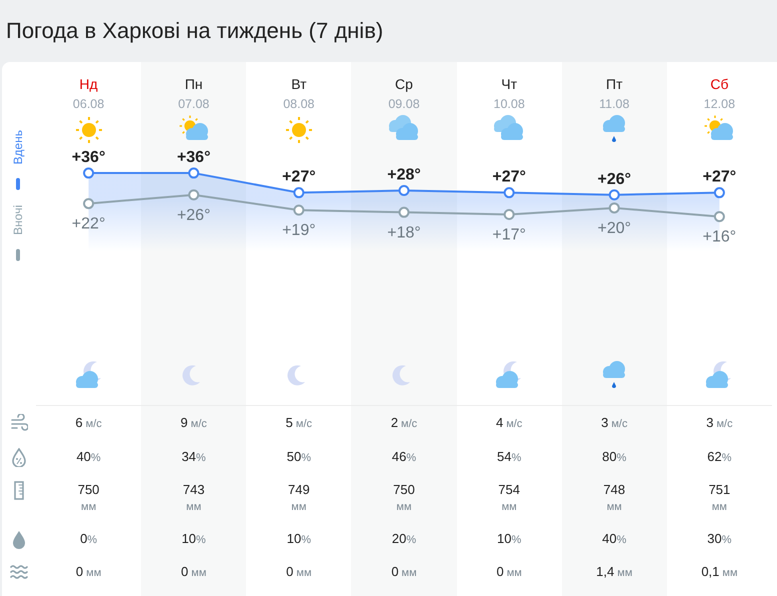 Image resolution: width=777 pixels, height=596 pixels. What do you see at coordinates (614, 498) in the screenshot?
I see `text: 748 мм` at bounding box center [614, 498].